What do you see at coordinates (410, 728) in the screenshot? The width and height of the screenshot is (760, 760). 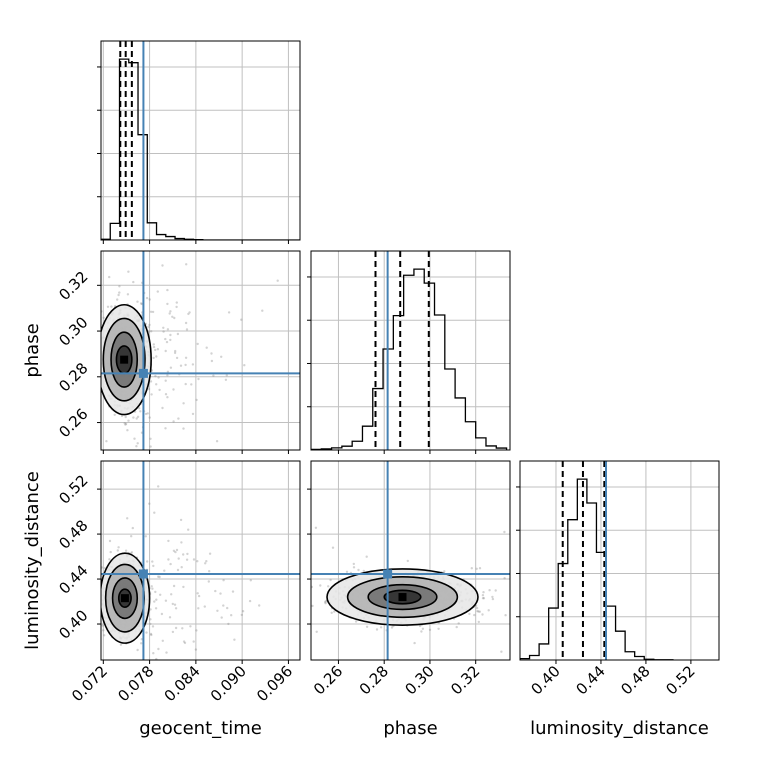 I see `x-axis-label: phase` at bounding box center [410, 728].